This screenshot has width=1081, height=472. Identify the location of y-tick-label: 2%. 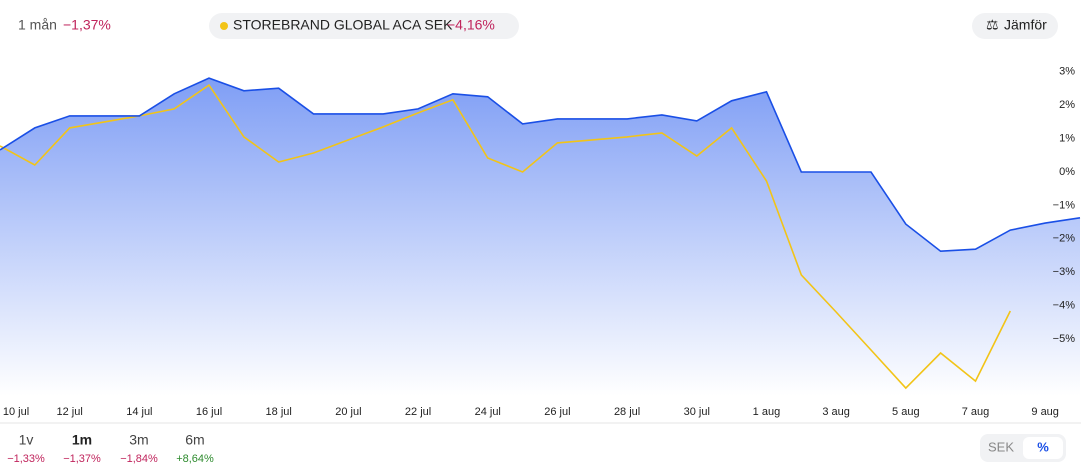
(1067, 105).